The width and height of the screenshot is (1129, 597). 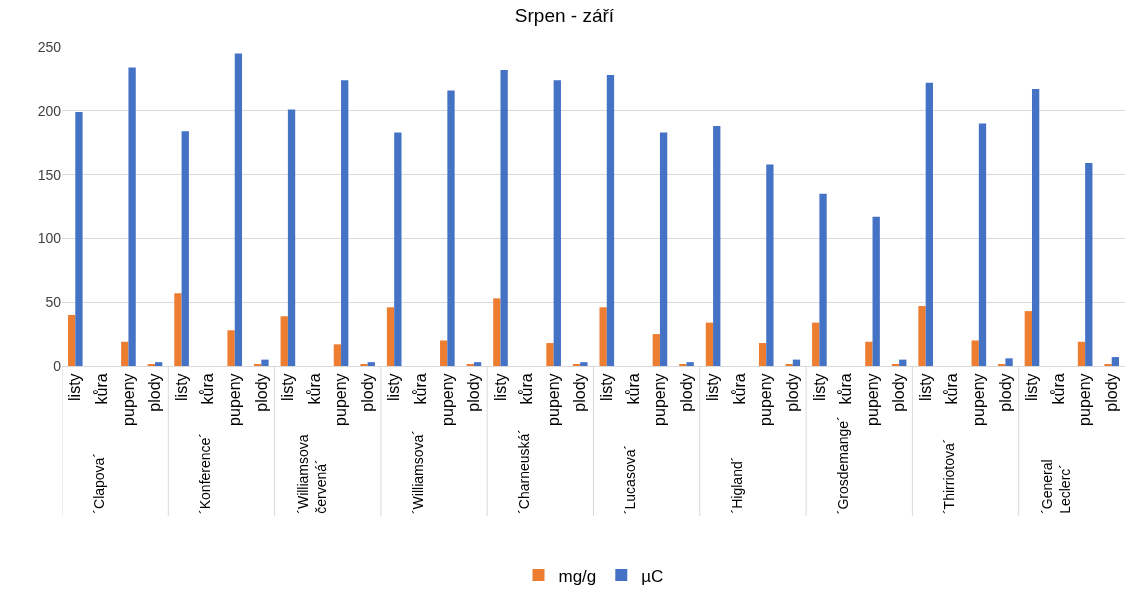 What do you see at coordinates (1056, 486) in the screenshot?
I see `text: ´General Leclerc´` at bounding box center [1056, 486].